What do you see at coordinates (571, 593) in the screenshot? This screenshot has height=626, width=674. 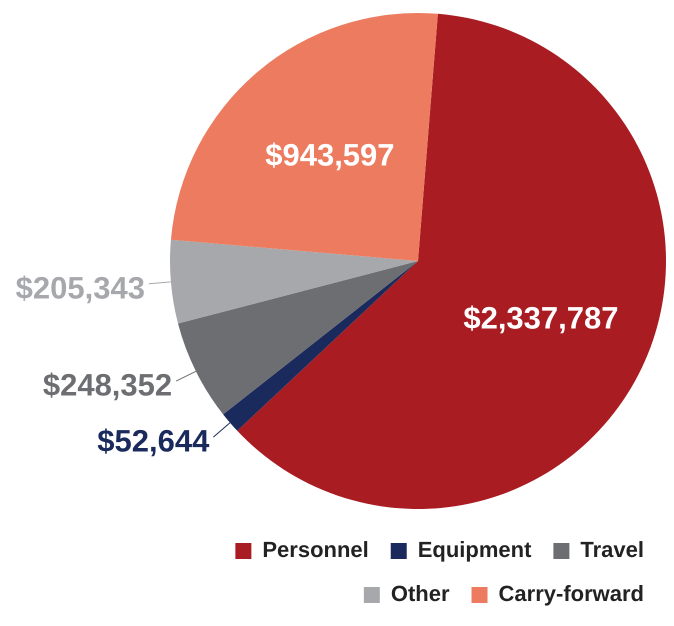 I see `legend-label: Carry-forward` at bounding box center [571, 593].